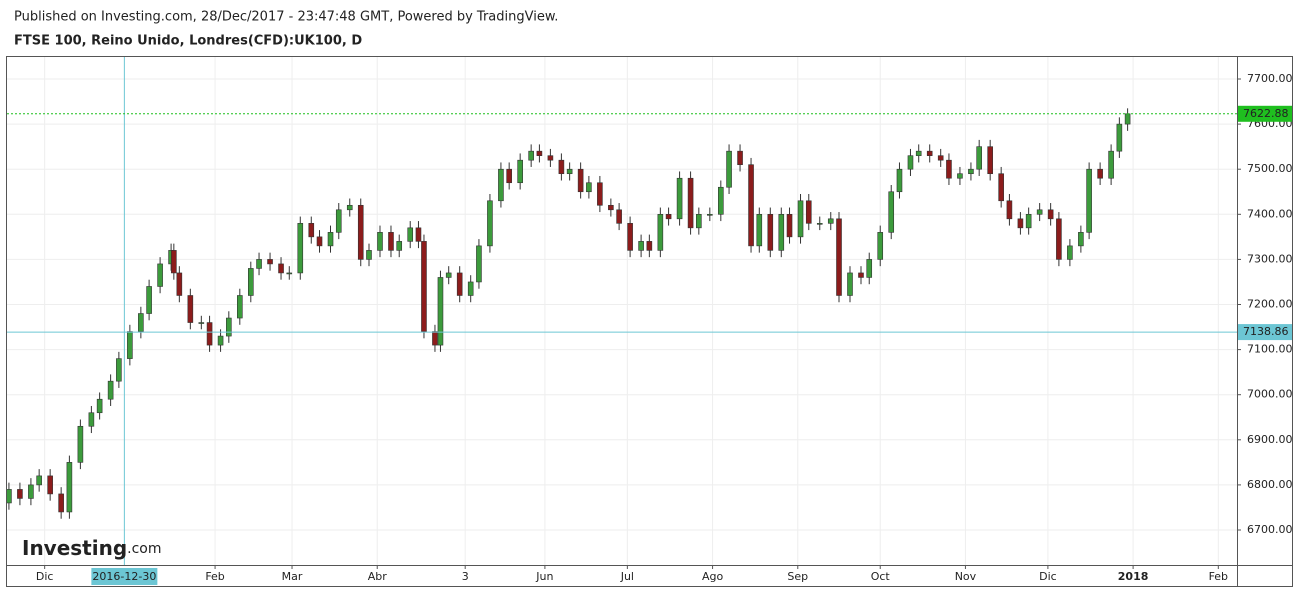 The width and height of the screenshot is (1299, 590). What do you see at coordinates (144, 549) in the screenshot?
I see `logo-suffix: .com` at bounding box center [144, 549].